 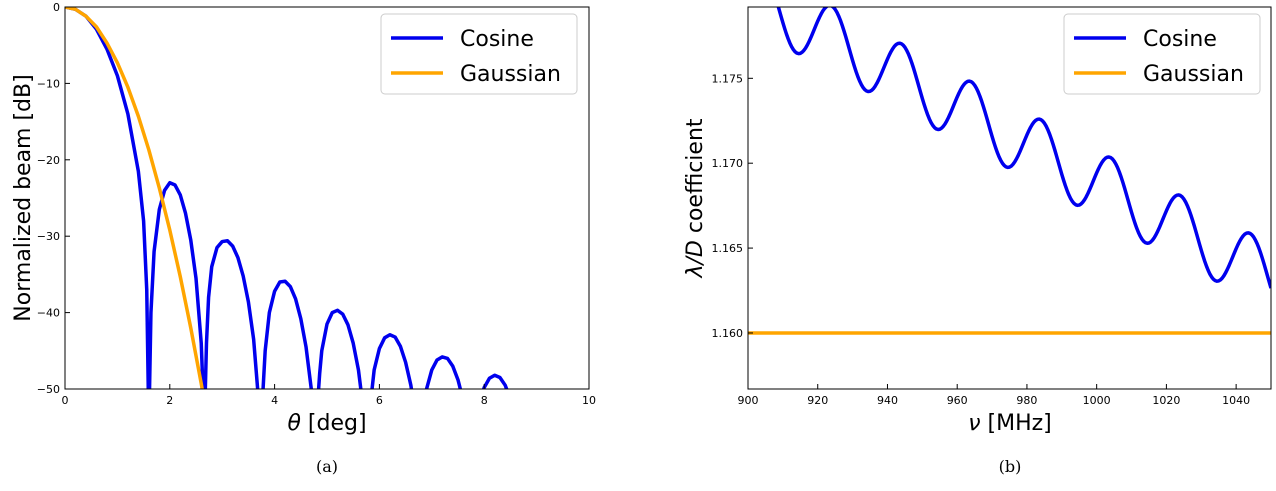 I want to click on panel-a-legend: Cosine Gaussian, so click(x=479, y=54).